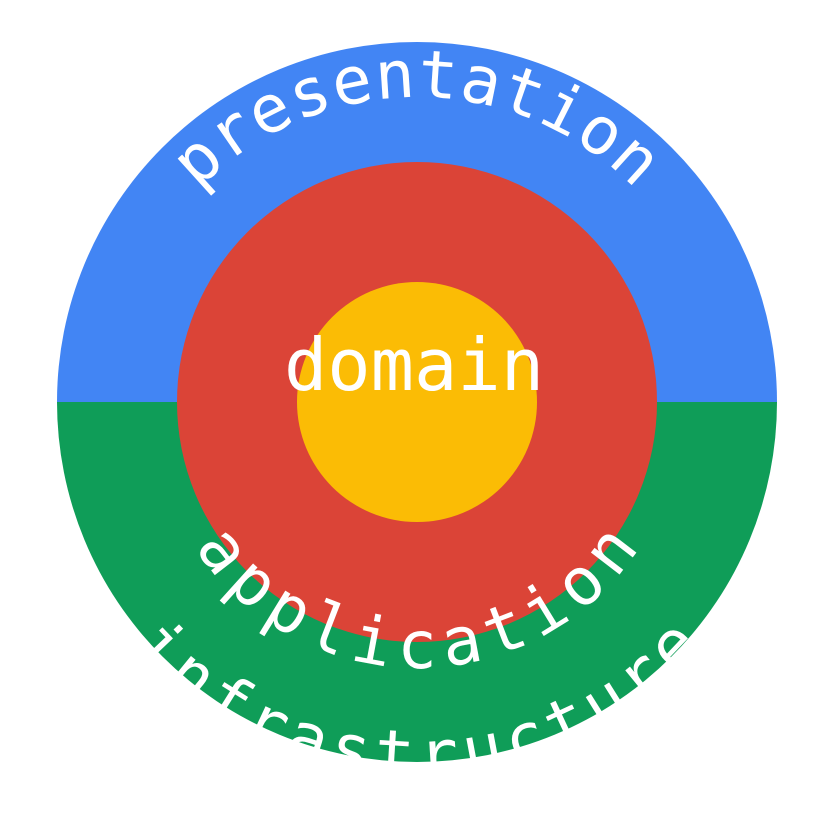 The width and height of the screenshot is (833, 833). Describe the element at coordinates (414, 365) in the screenshot. I see `domain-label: domain` at that location.